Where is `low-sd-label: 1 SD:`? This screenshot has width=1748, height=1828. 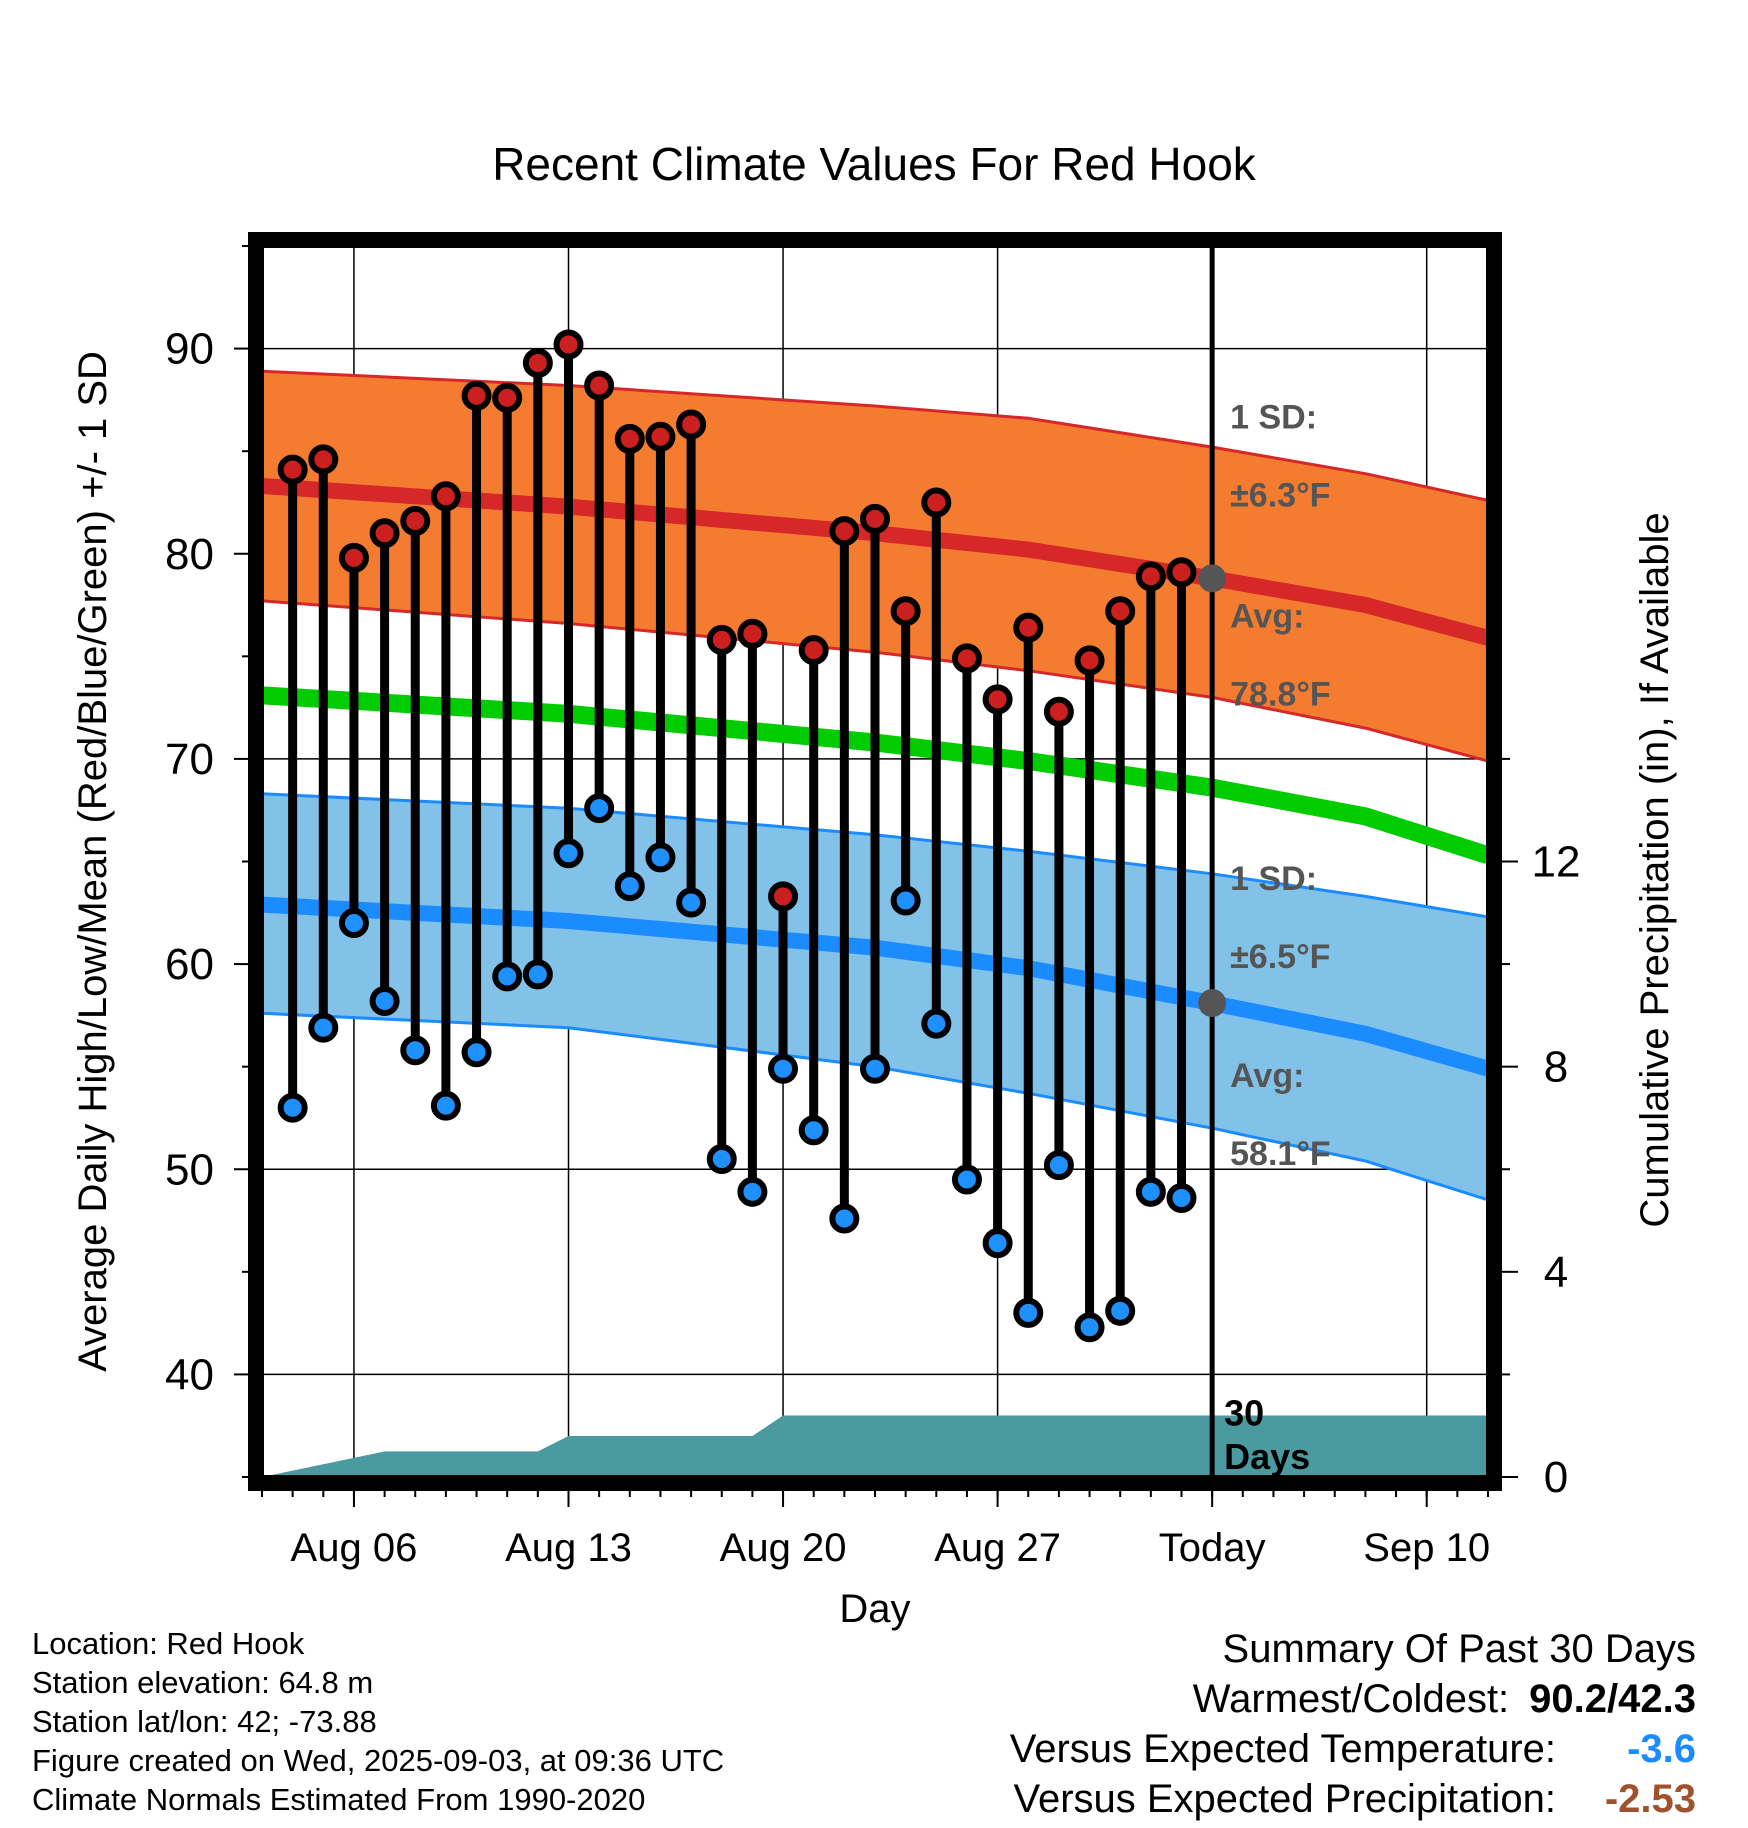 low-sd-label: 1 SD: is located at coordinates (1273, 879).